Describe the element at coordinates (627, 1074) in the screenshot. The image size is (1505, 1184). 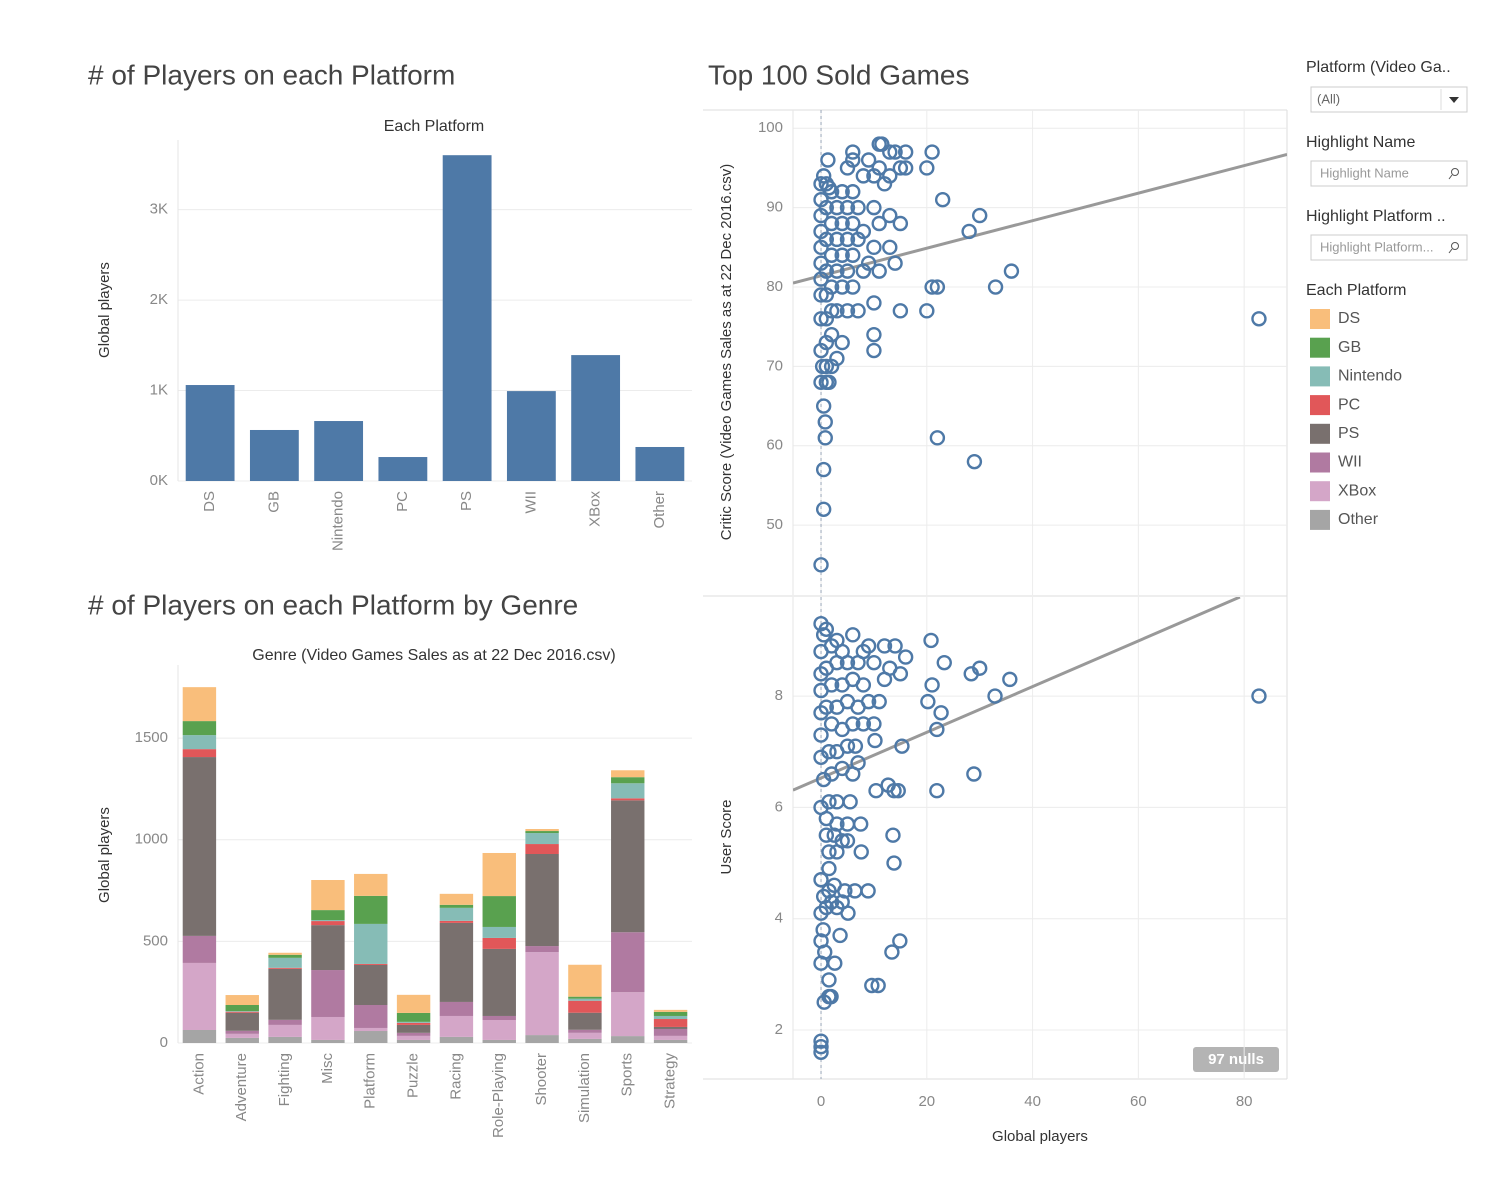
I see `x-tick-label: Sports` at that location.